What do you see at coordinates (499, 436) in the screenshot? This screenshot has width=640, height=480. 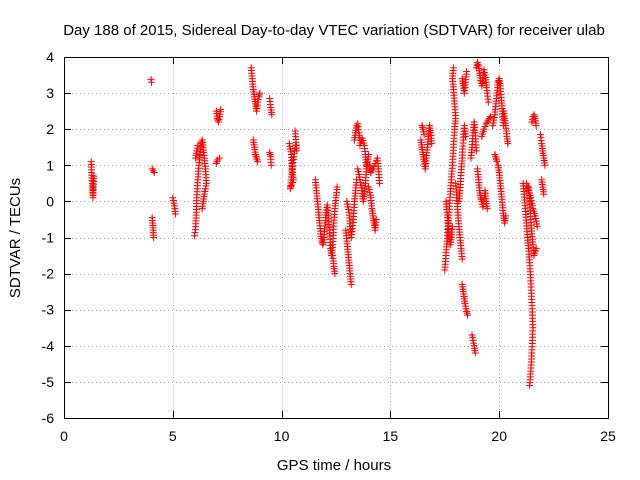 I see `x-tick-label: 20` at bounding box center [499, 436].